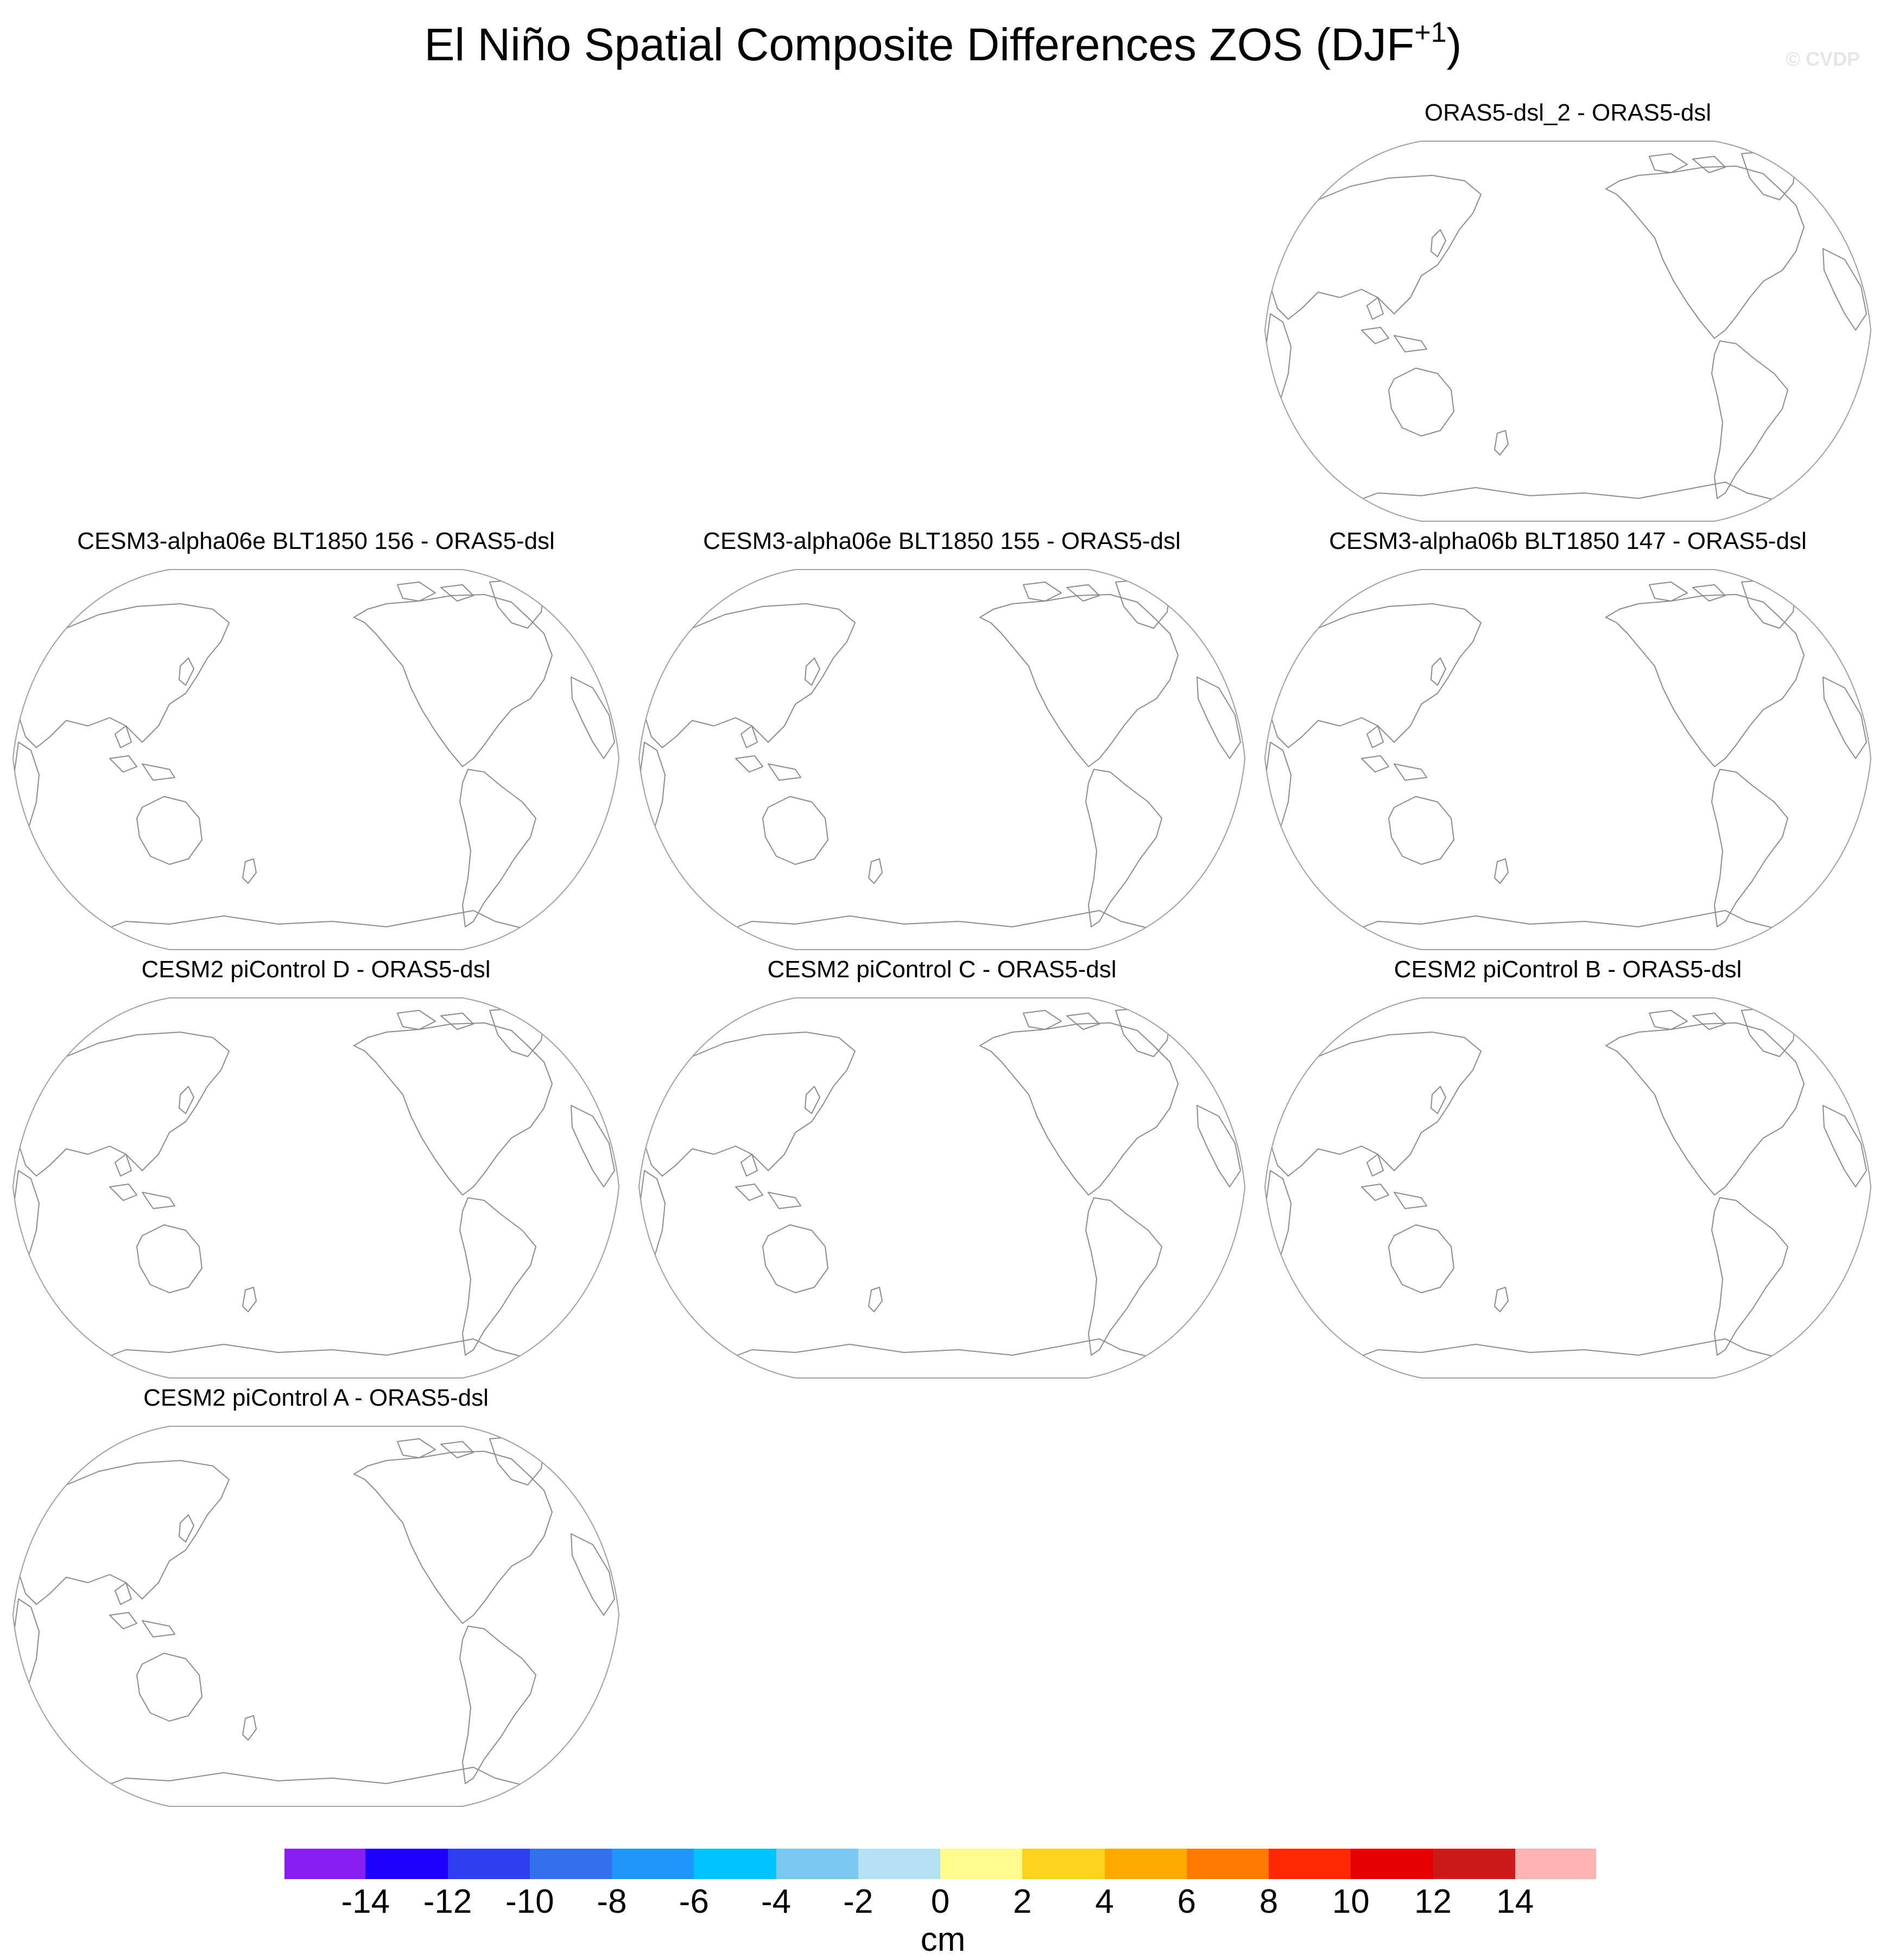 The image size is (1886, 1960). What do you see at coordinates (1454, 44) in the screenshot?
I see `figure-title-close: )` at bounding box center [1454, 44].